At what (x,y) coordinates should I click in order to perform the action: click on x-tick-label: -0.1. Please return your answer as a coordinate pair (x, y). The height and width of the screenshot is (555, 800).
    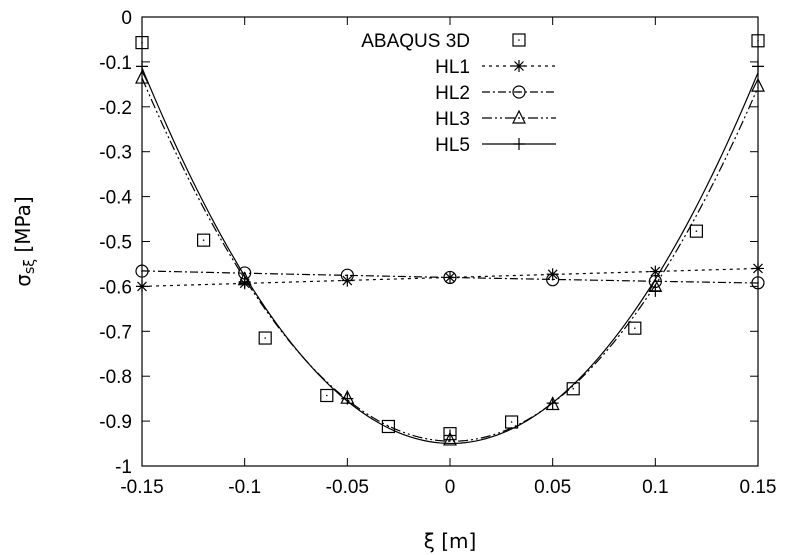
    Looking at the image, I should click on (244, 487).